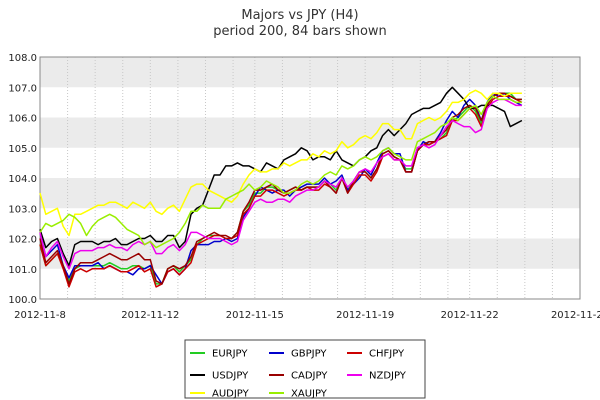 The image size is (600, 400). I want to click on x-tick-label: 2012-11-22, so click(470, 315).